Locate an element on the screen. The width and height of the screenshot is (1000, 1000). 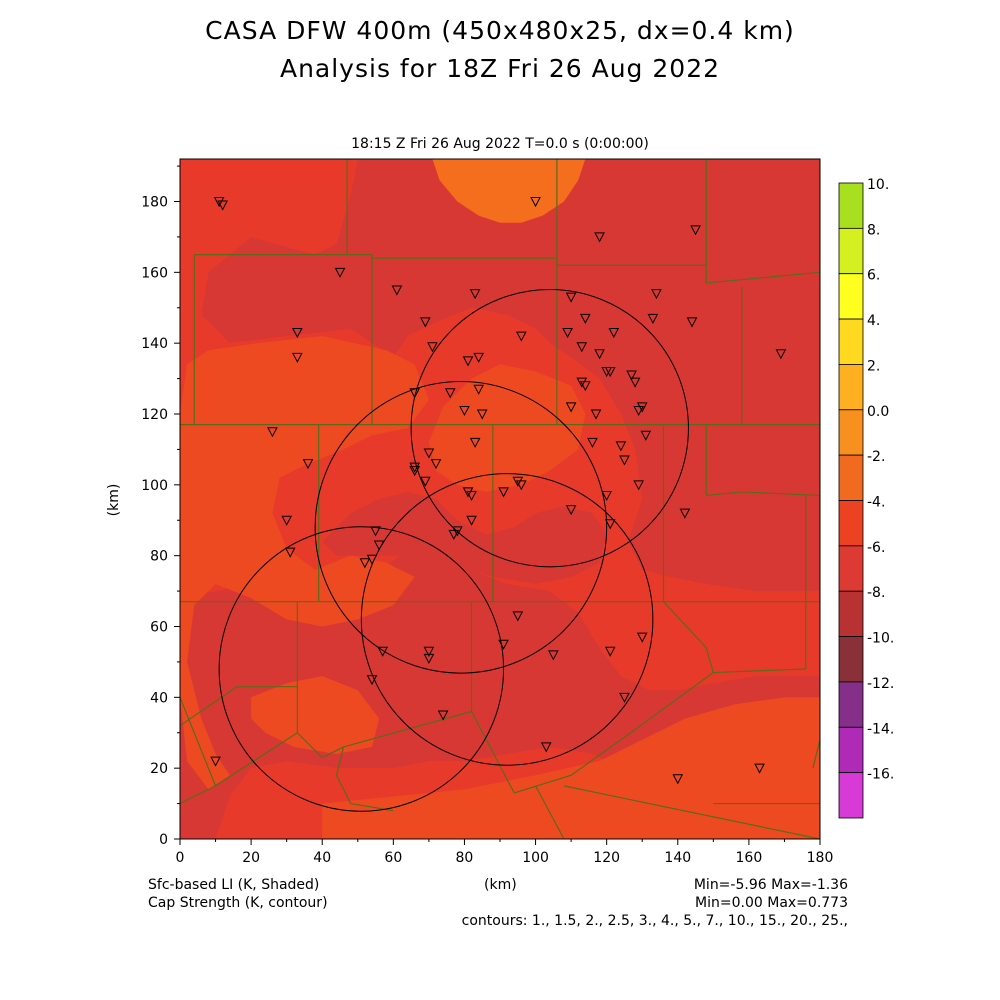
colorbar-label: -12. is located at coordinates (880, 684).